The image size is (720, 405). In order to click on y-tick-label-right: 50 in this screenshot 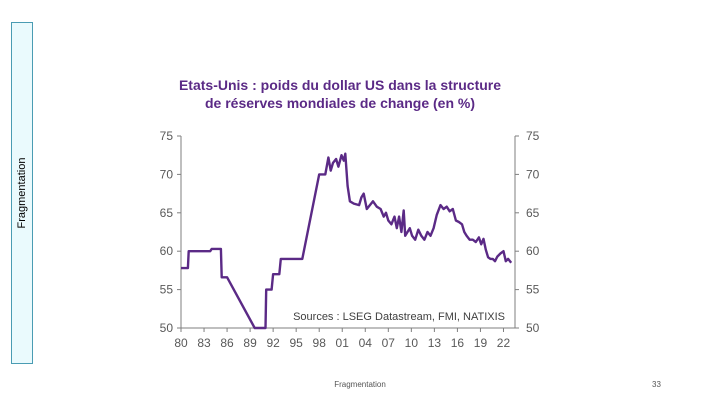, I will do `click(533, 328)`.